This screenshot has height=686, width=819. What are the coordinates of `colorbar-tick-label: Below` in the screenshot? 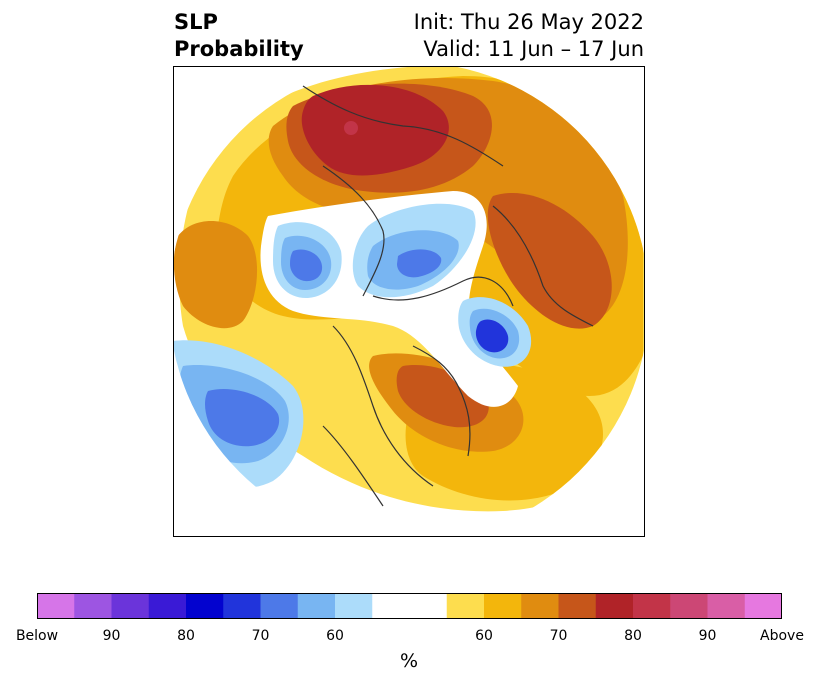 It's located at (37, 636).